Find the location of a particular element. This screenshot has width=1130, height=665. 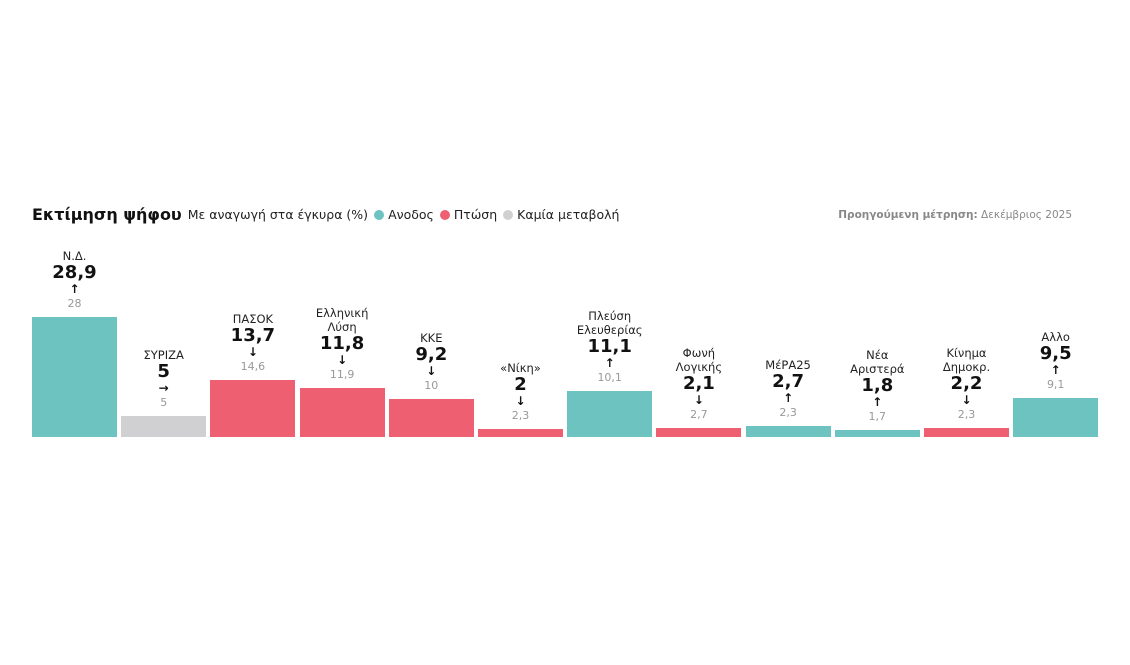

legend-label: Ανοδος is located at coordinates (411, 214).